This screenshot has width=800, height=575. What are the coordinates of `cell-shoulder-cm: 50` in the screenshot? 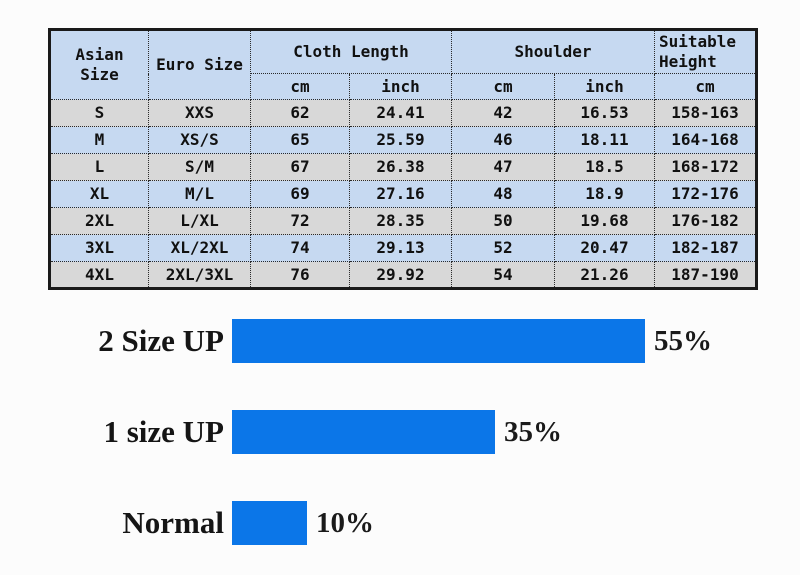 It's located at (503, 221).